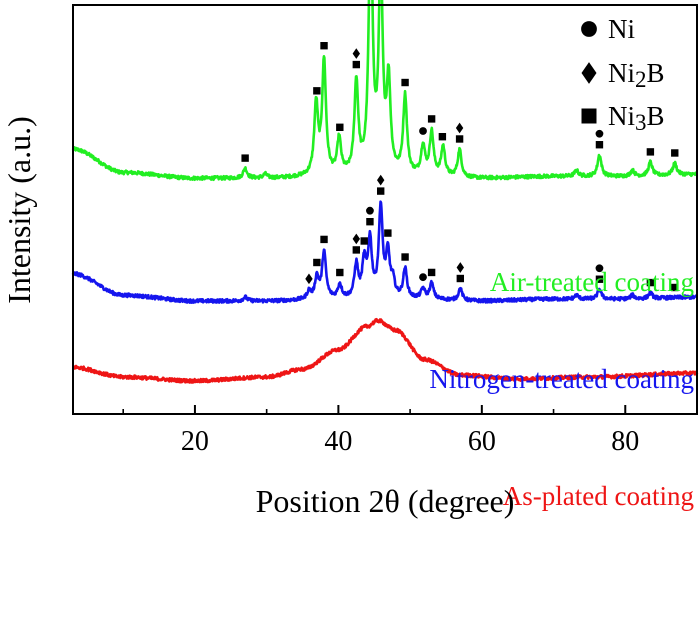  I want to click on as-plated-coating-label: As-plated coating, so click(598, 496).